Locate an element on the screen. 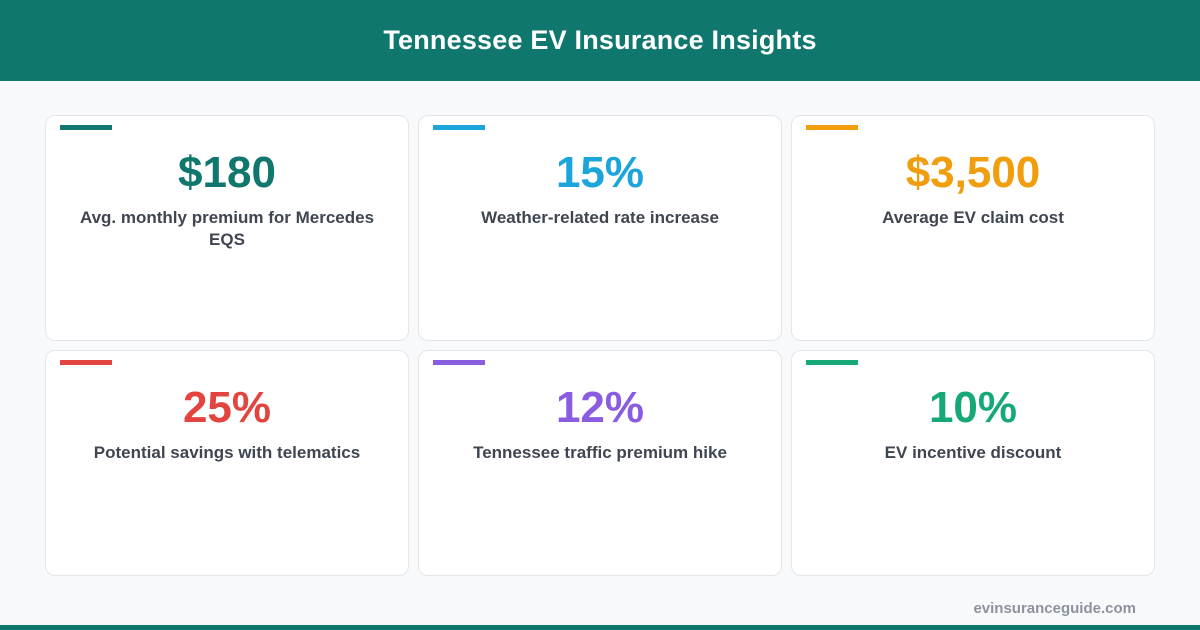 Image resolution: width=1200 pixels, height=630 pixels. header-banner: Tennessee EV Insurance Insights is located at coordinates (600, 40).